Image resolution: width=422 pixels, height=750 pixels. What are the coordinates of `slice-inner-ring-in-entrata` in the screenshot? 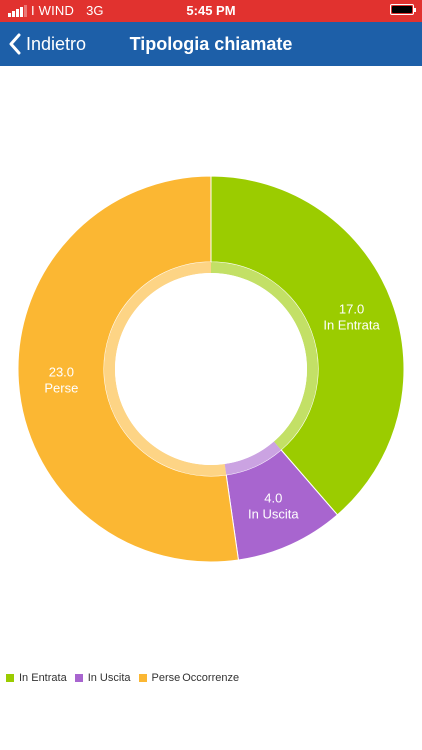 It's located at (264, 356).